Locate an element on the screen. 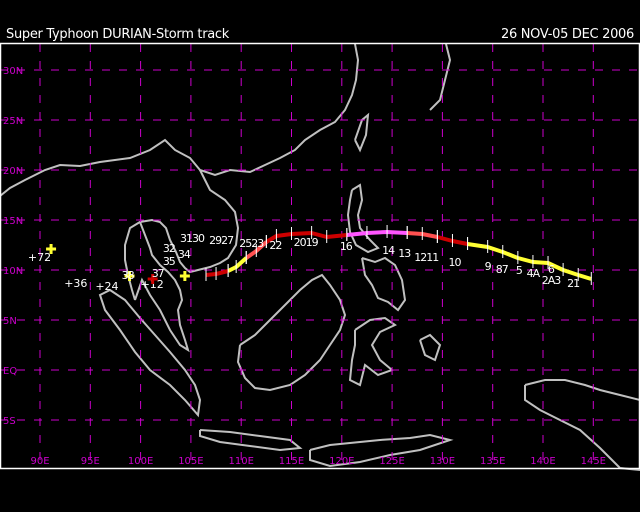 The width and height of the screenshot is (640, 512). lon-label: 125E is located at coordinates (391, 461).